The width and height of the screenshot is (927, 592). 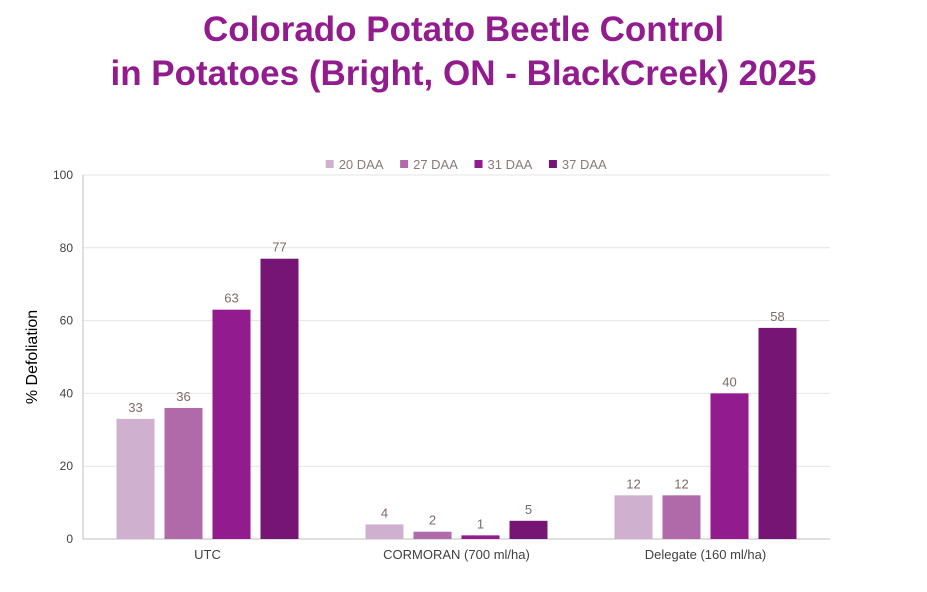 I want to click on legend-label: 20 DAA, so click(x=361, y=164).